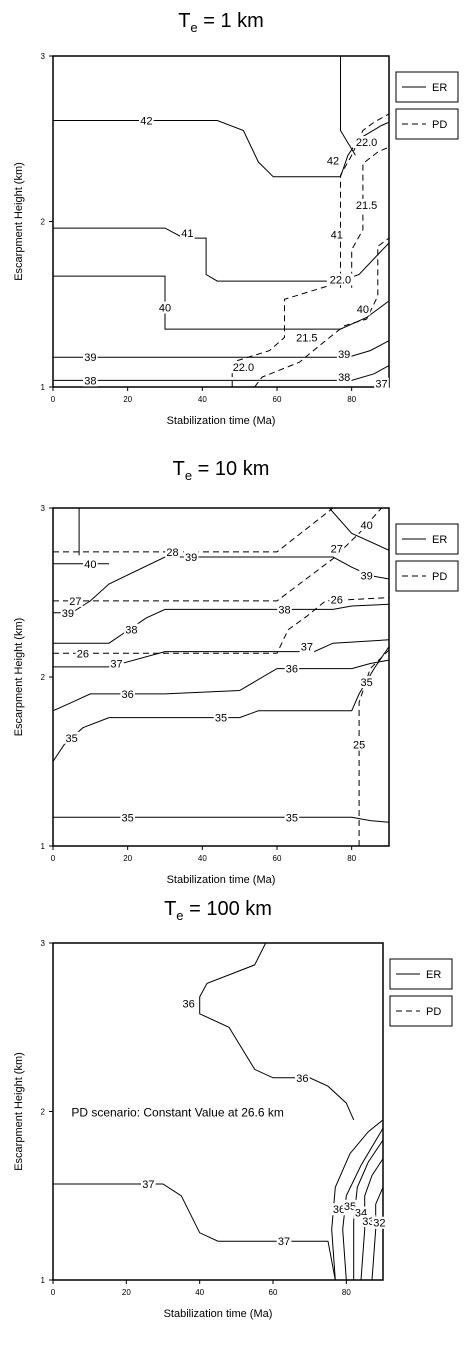 The width and height of the screenshot is (464, 1361). I want to click on panel2-xtick-label: 80, so click(351, 858).